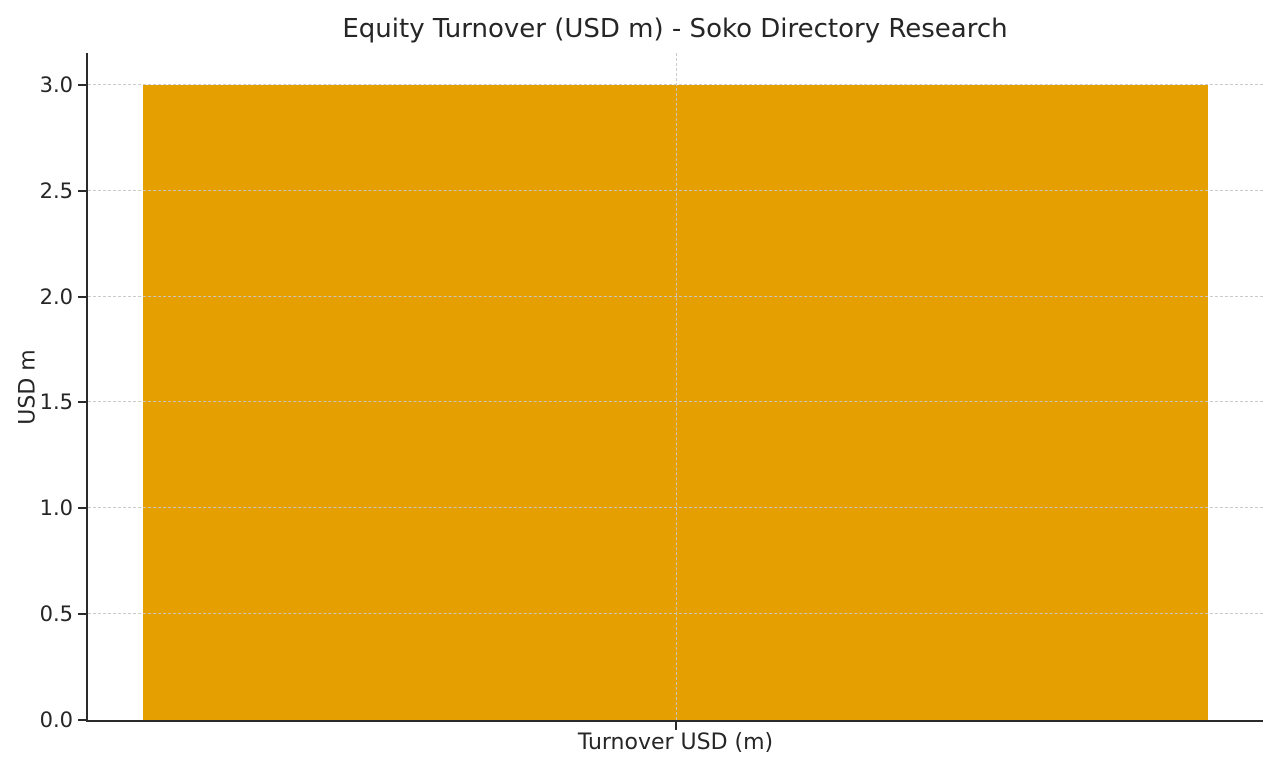  I want to click on y-tick-label-1: 0.5, so click(56, 614).